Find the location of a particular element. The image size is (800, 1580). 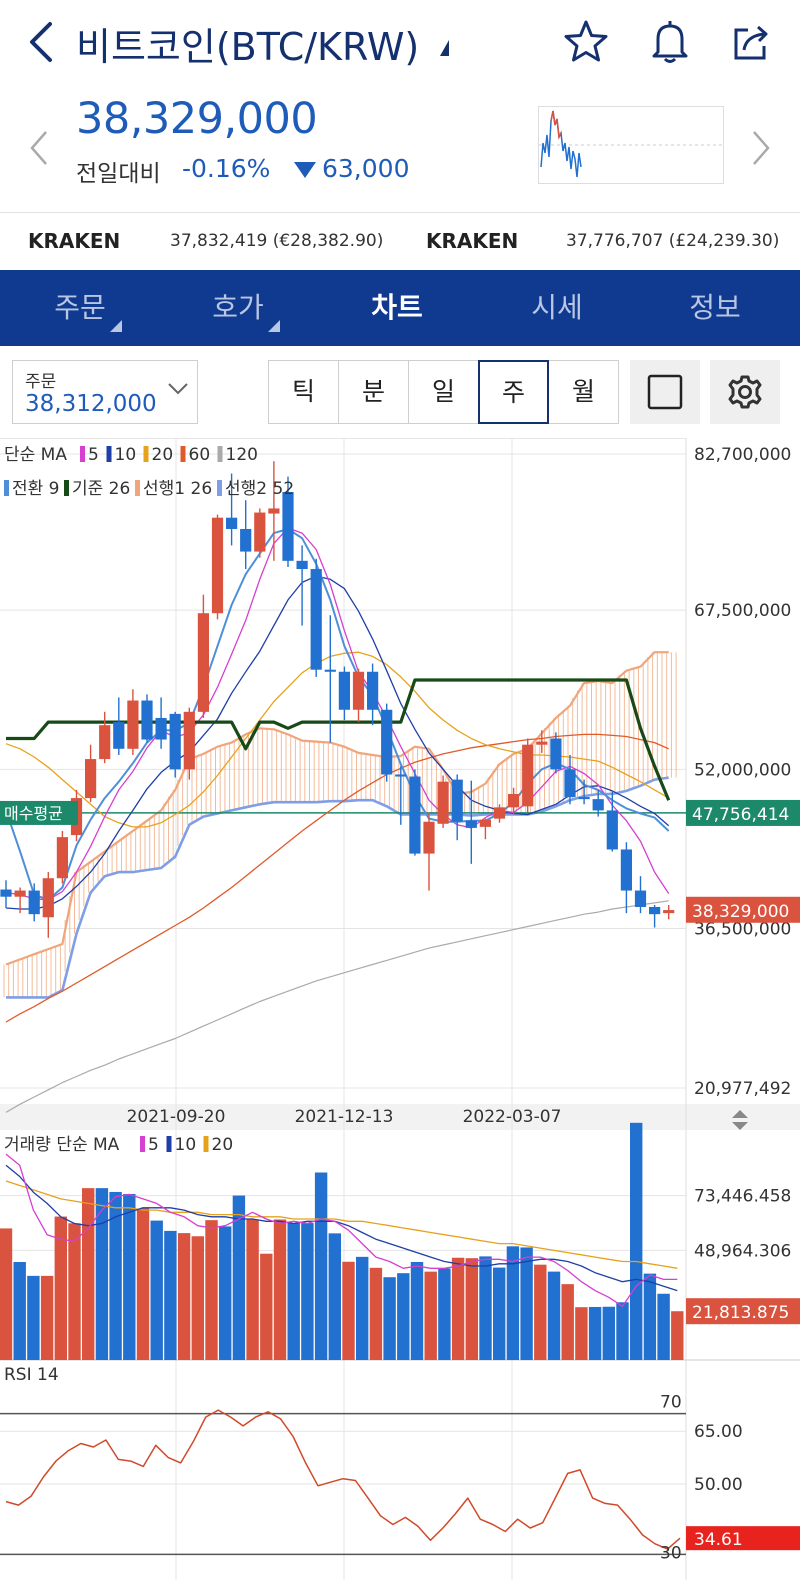

period-day-button: 일 is located at coordinates (443, 392).